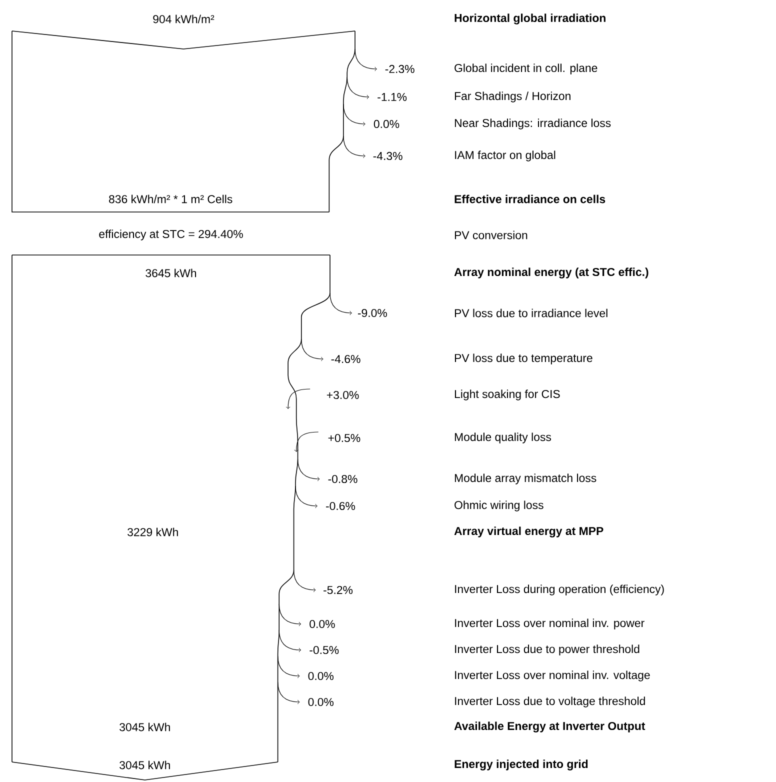  Describe the element at coordinates (523, 359) in the screenshot. I see `category-label: PV loss due to temperature` at that location.